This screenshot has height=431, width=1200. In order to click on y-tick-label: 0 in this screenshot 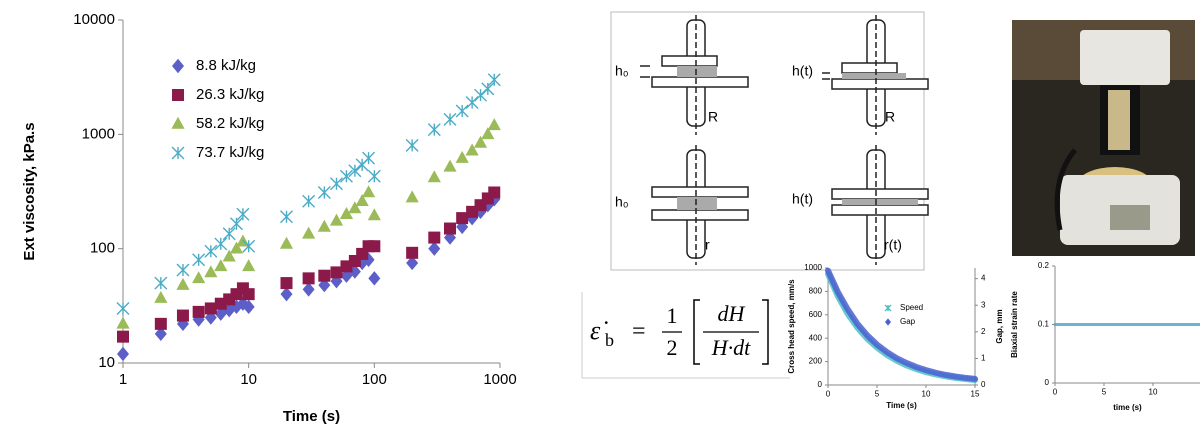, I will do `click(1047, 382)`.